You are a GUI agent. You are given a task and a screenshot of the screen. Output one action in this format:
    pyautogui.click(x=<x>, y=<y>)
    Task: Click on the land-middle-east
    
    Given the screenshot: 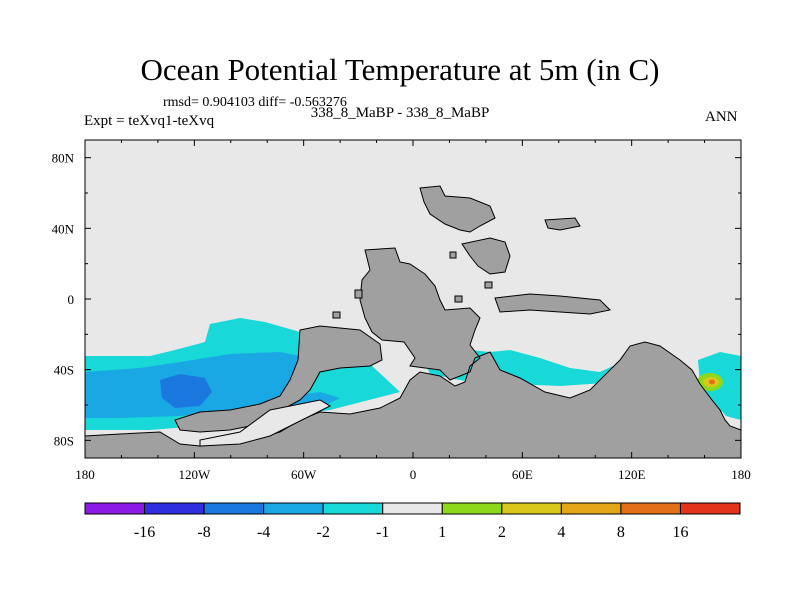 What is the action you would take?
    pyautogui.click(x=486, y=256)
    